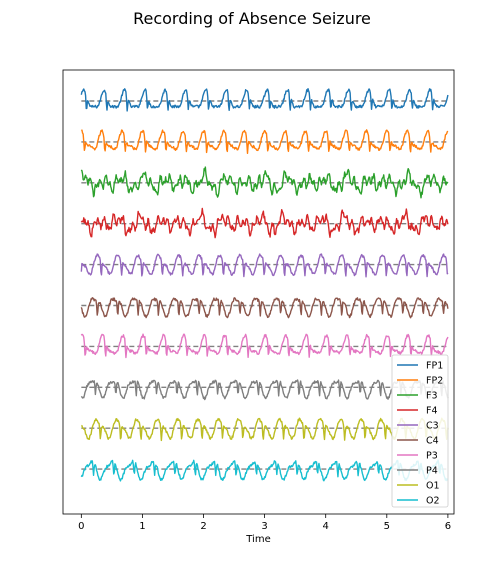 This screenshot has width=504, height=576. Describe the element at coordinates (264, 265) in the screenshot. I see `series-line-c3` at that location.